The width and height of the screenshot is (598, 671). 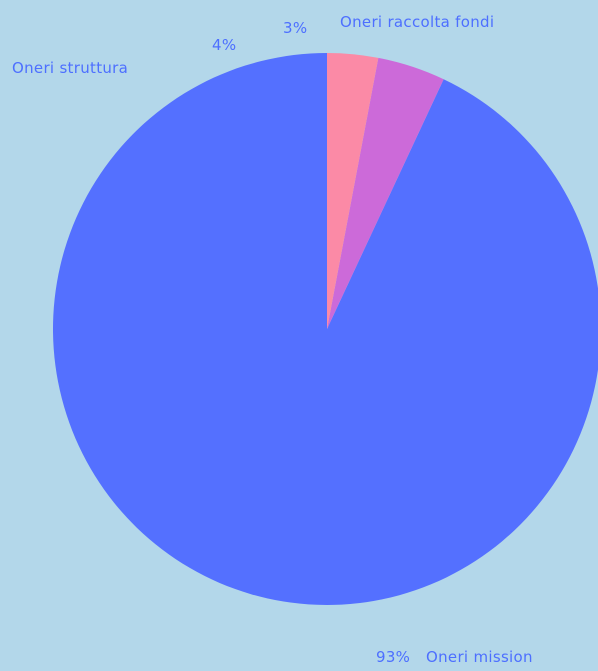 I want to click on percent-raccolta-fondi: 3%, so click(x=295, y=28).